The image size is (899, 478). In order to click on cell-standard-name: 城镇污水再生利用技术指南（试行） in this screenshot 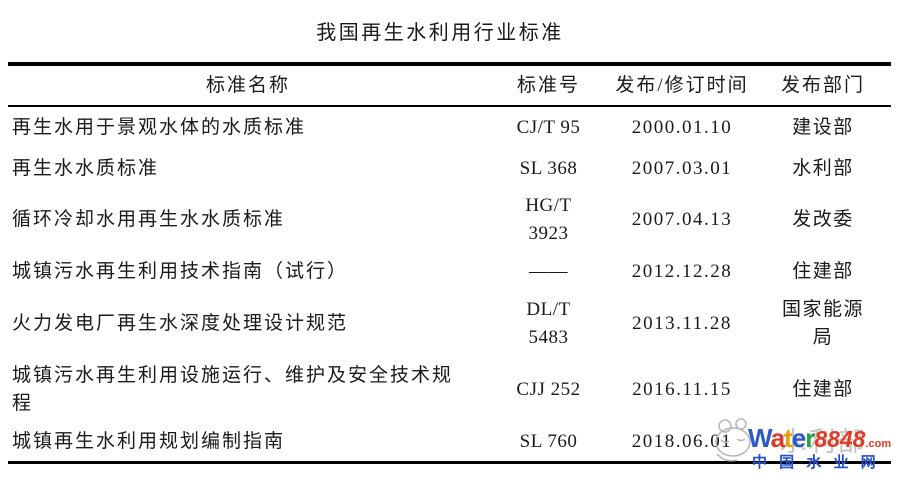, I will do `click(180, 271)`.